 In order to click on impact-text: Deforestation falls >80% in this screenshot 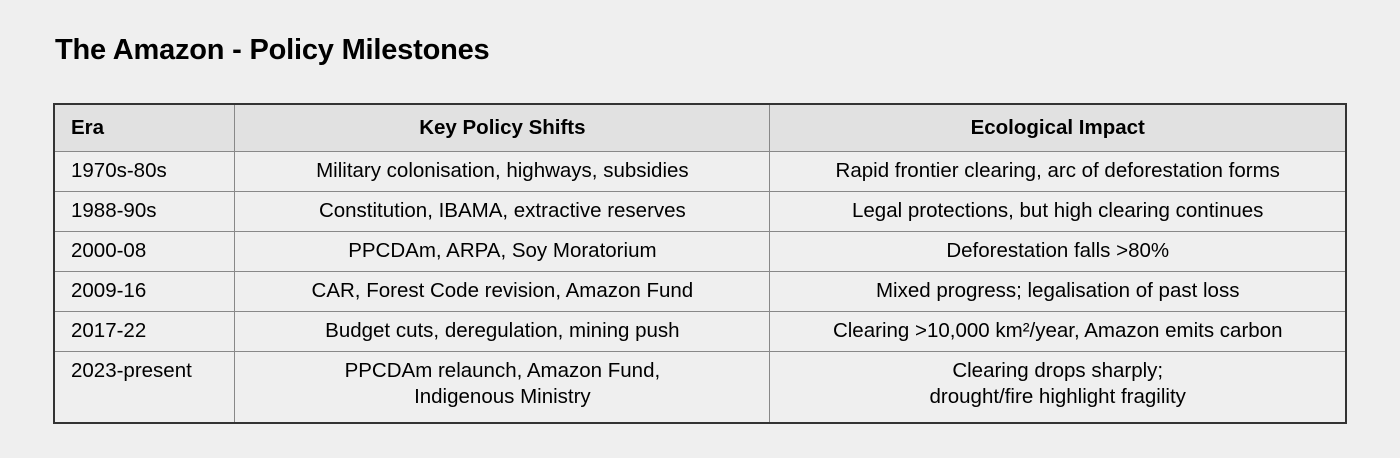, I will do `click(1058, 250)`.